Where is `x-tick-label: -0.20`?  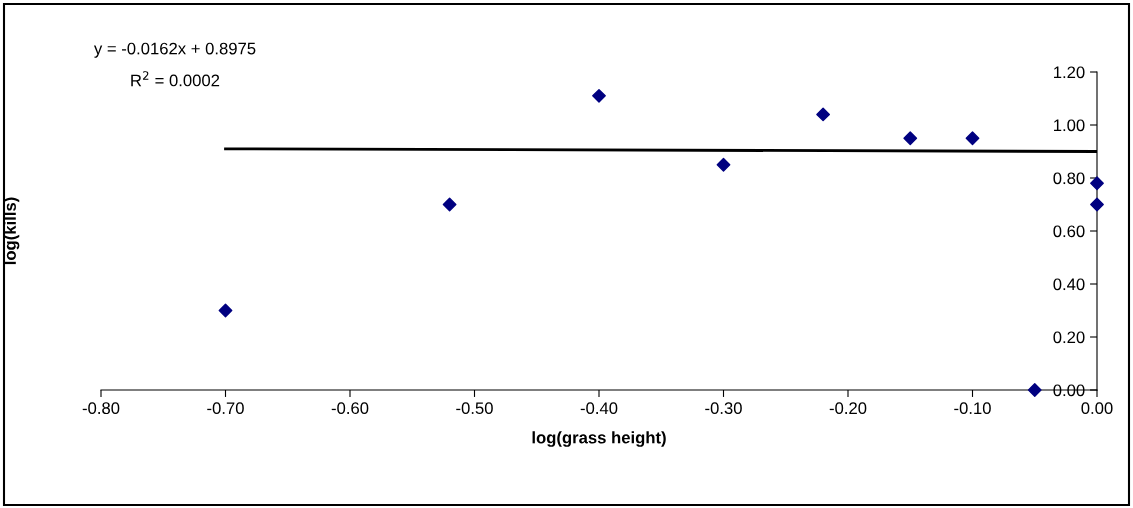
x-tick-label: -0.20 is located at coordinates (848, 408).